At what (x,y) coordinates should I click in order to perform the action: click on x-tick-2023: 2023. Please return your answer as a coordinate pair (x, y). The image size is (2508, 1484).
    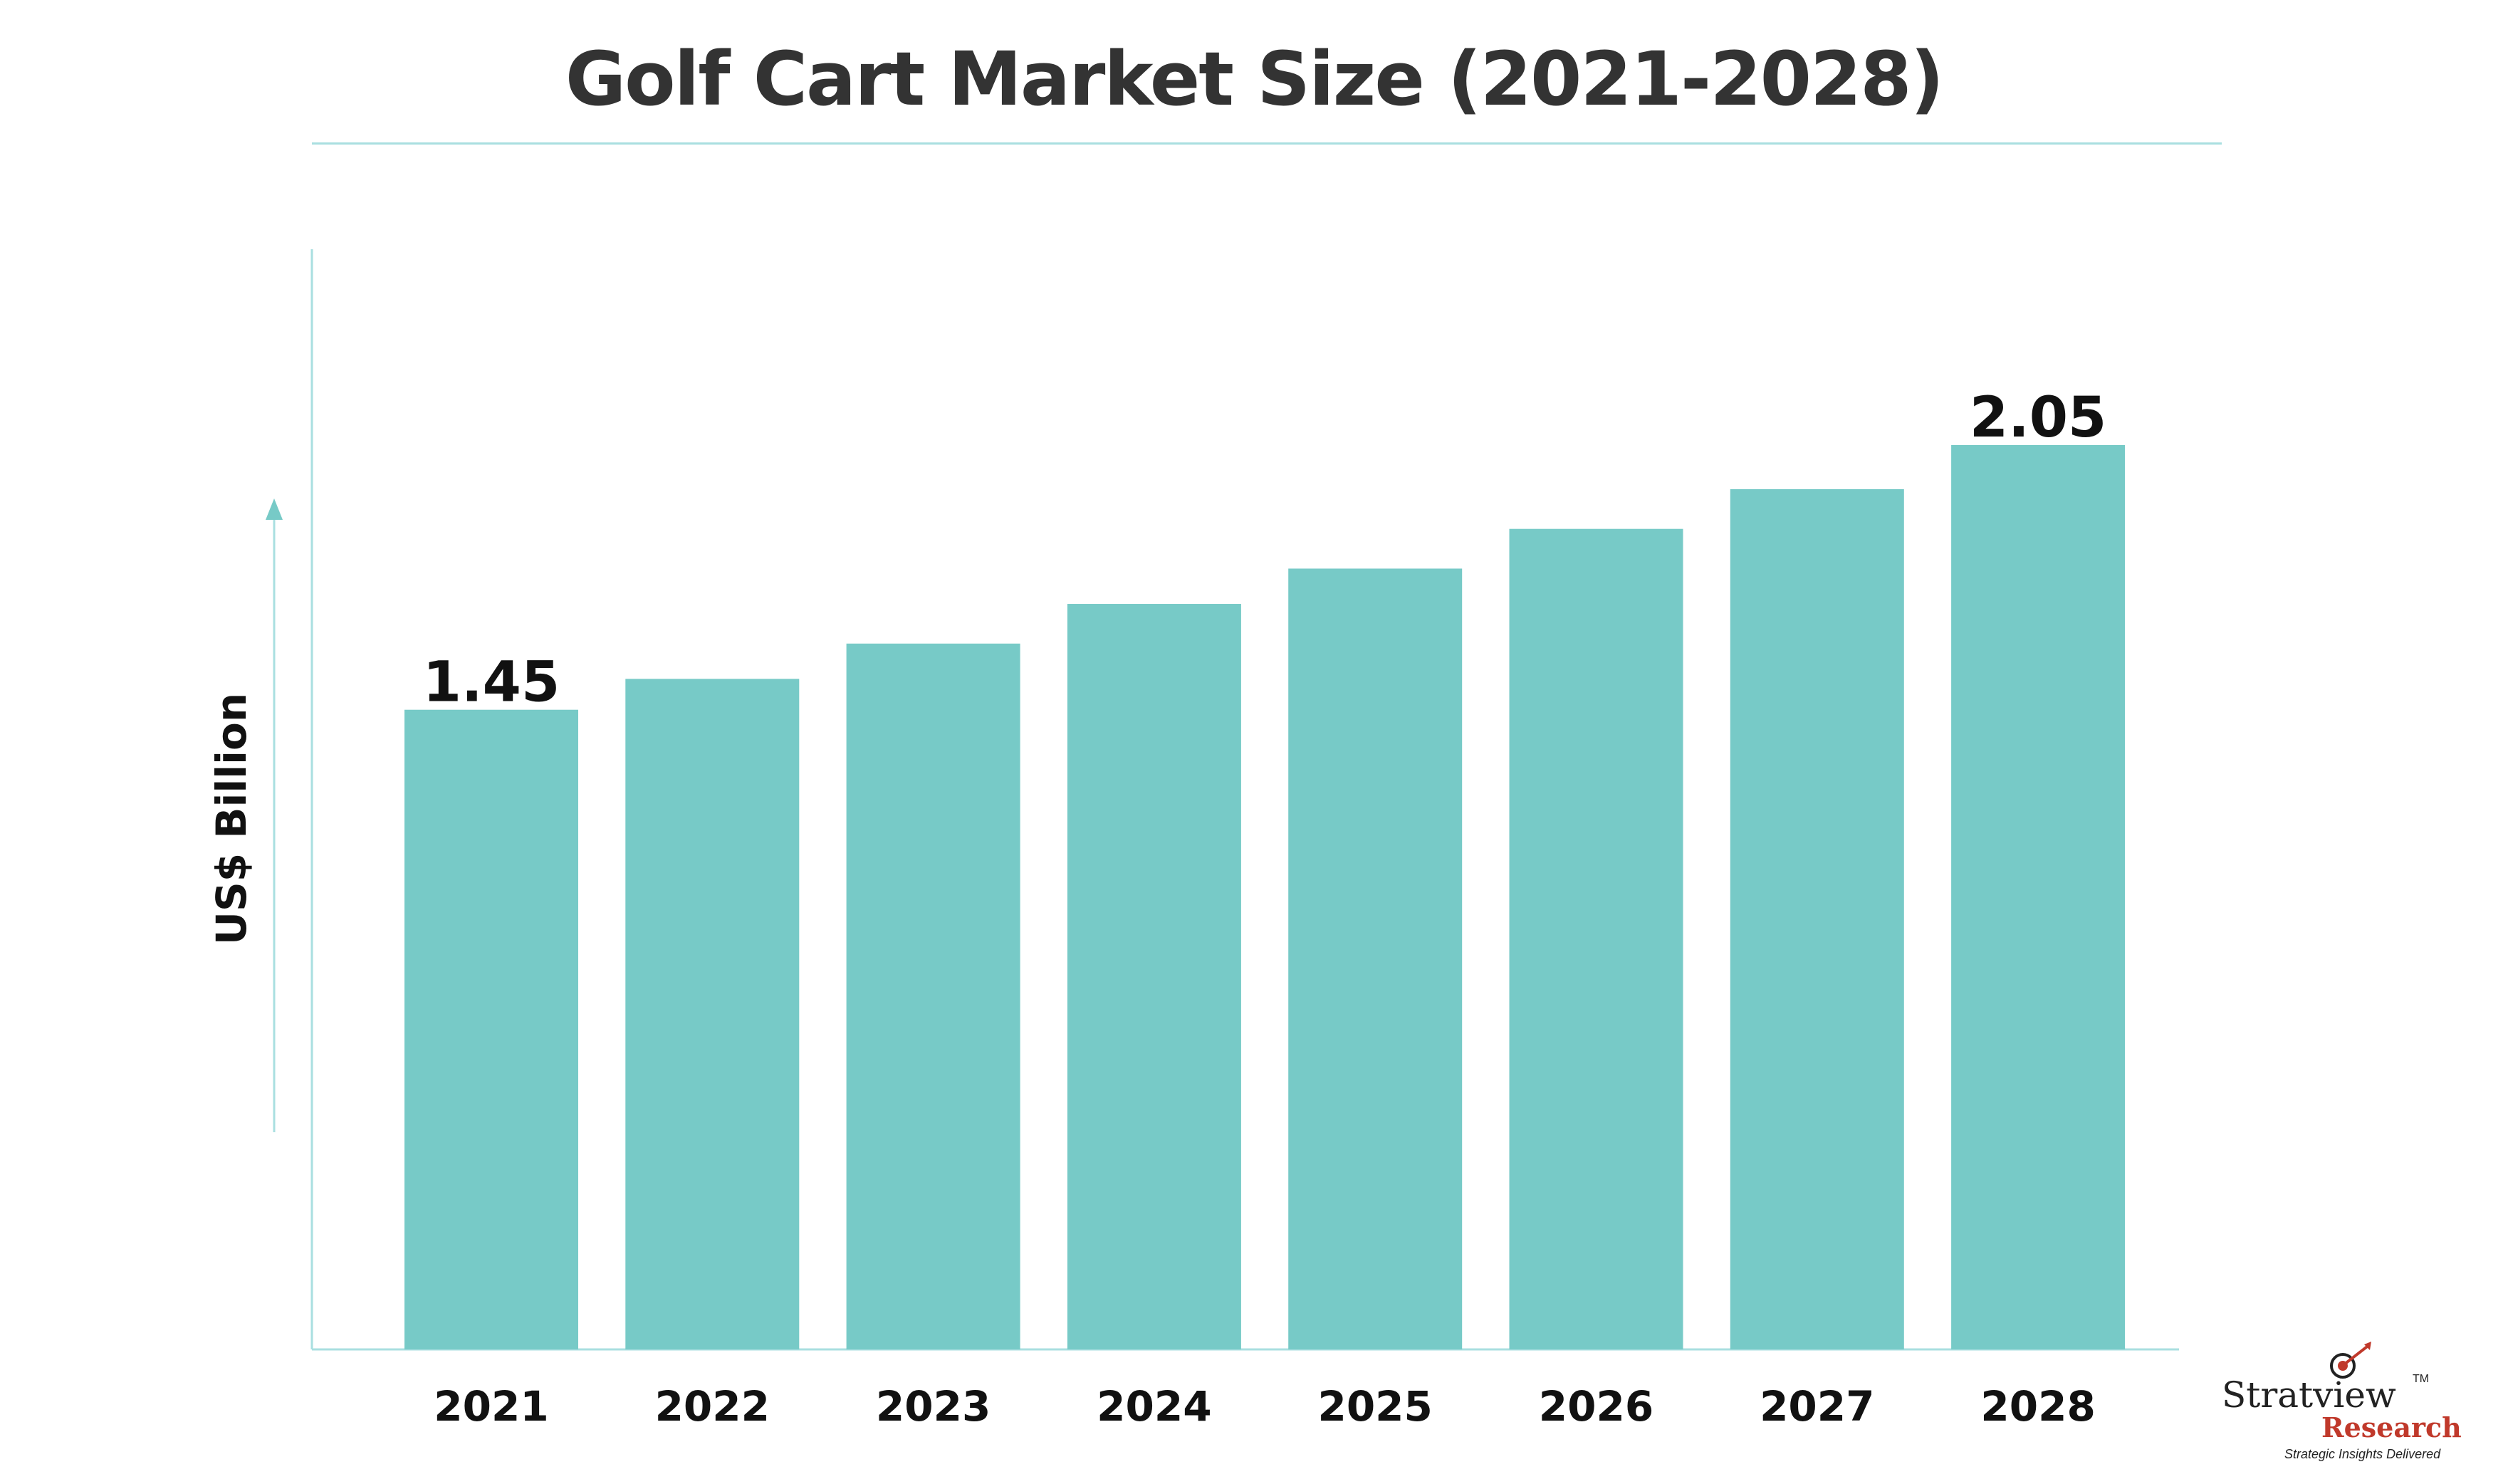
    Looking at the image, I should click on (933, 1406).